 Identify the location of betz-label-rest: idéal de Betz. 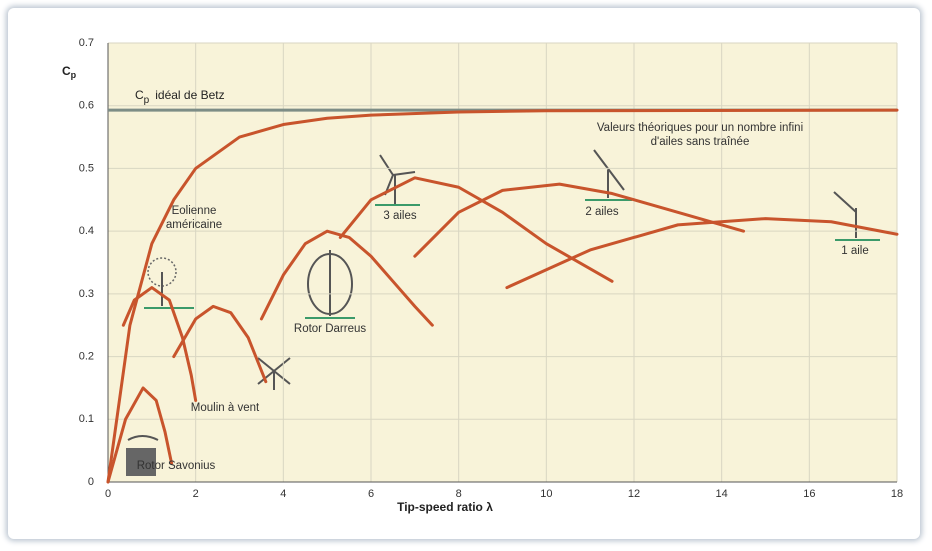
(189, 95).